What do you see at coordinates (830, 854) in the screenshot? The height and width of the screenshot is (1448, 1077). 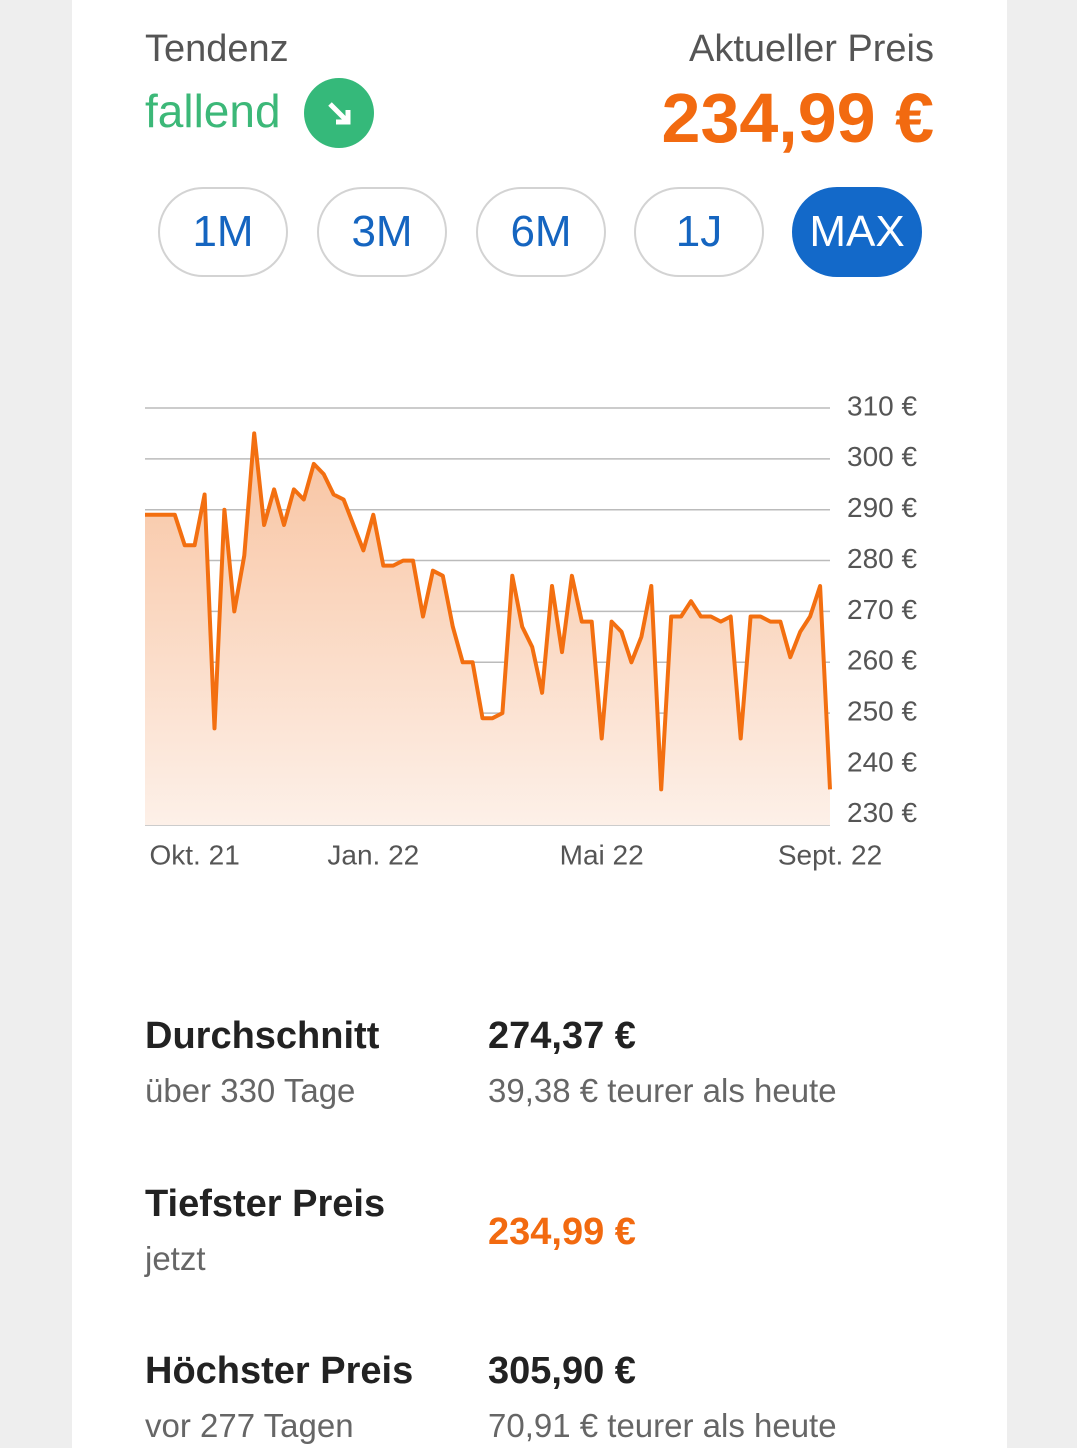 I see `x-tick-label: Sept. 22` at bounding box center [830, 854].